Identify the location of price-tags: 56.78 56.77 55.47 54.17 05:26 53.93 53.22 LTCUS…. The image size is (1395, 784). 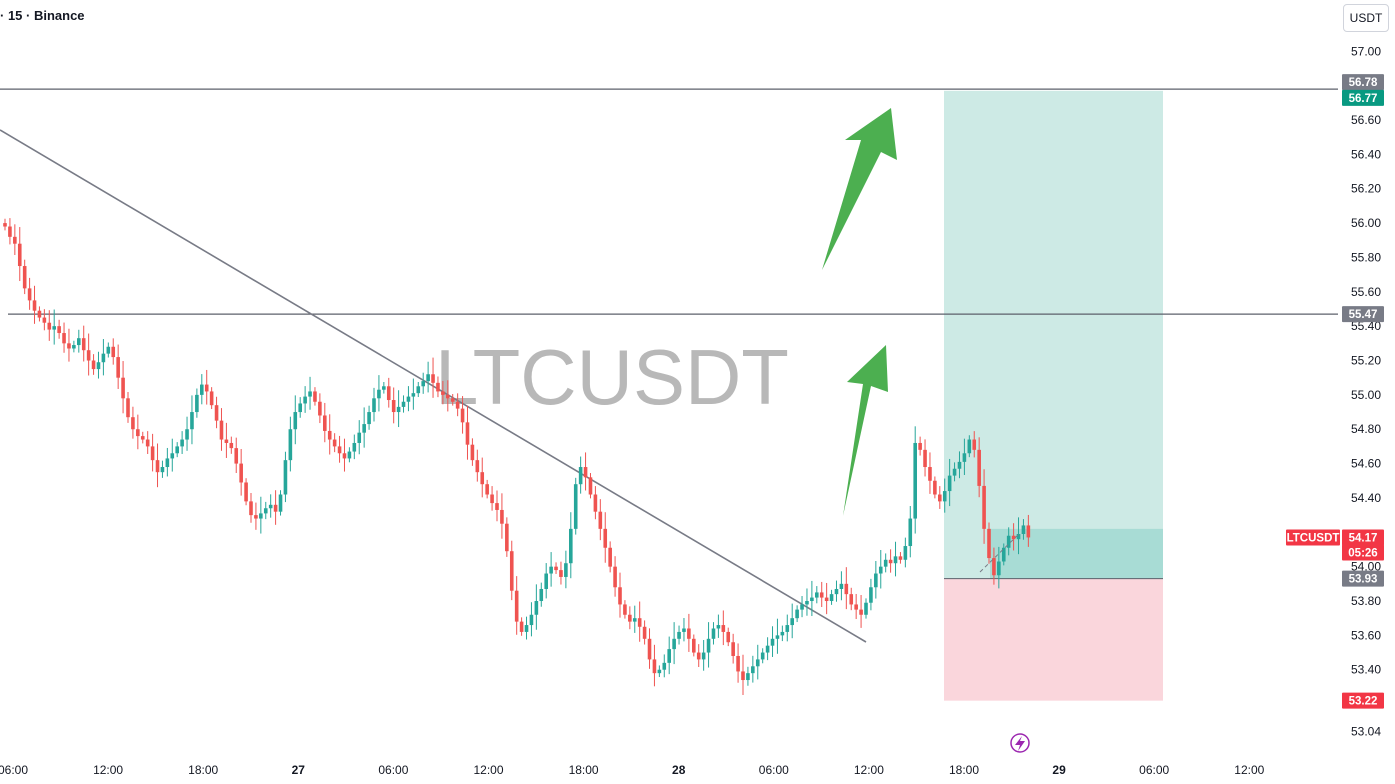
(1335, 391).